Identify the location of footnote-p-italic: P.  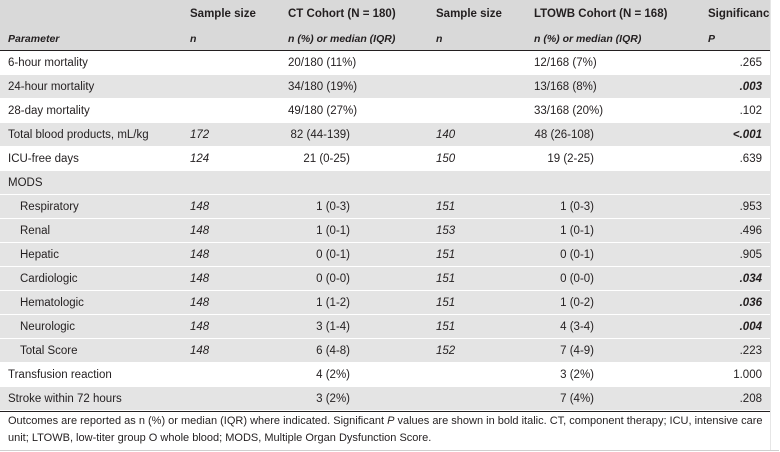
(391, 421).